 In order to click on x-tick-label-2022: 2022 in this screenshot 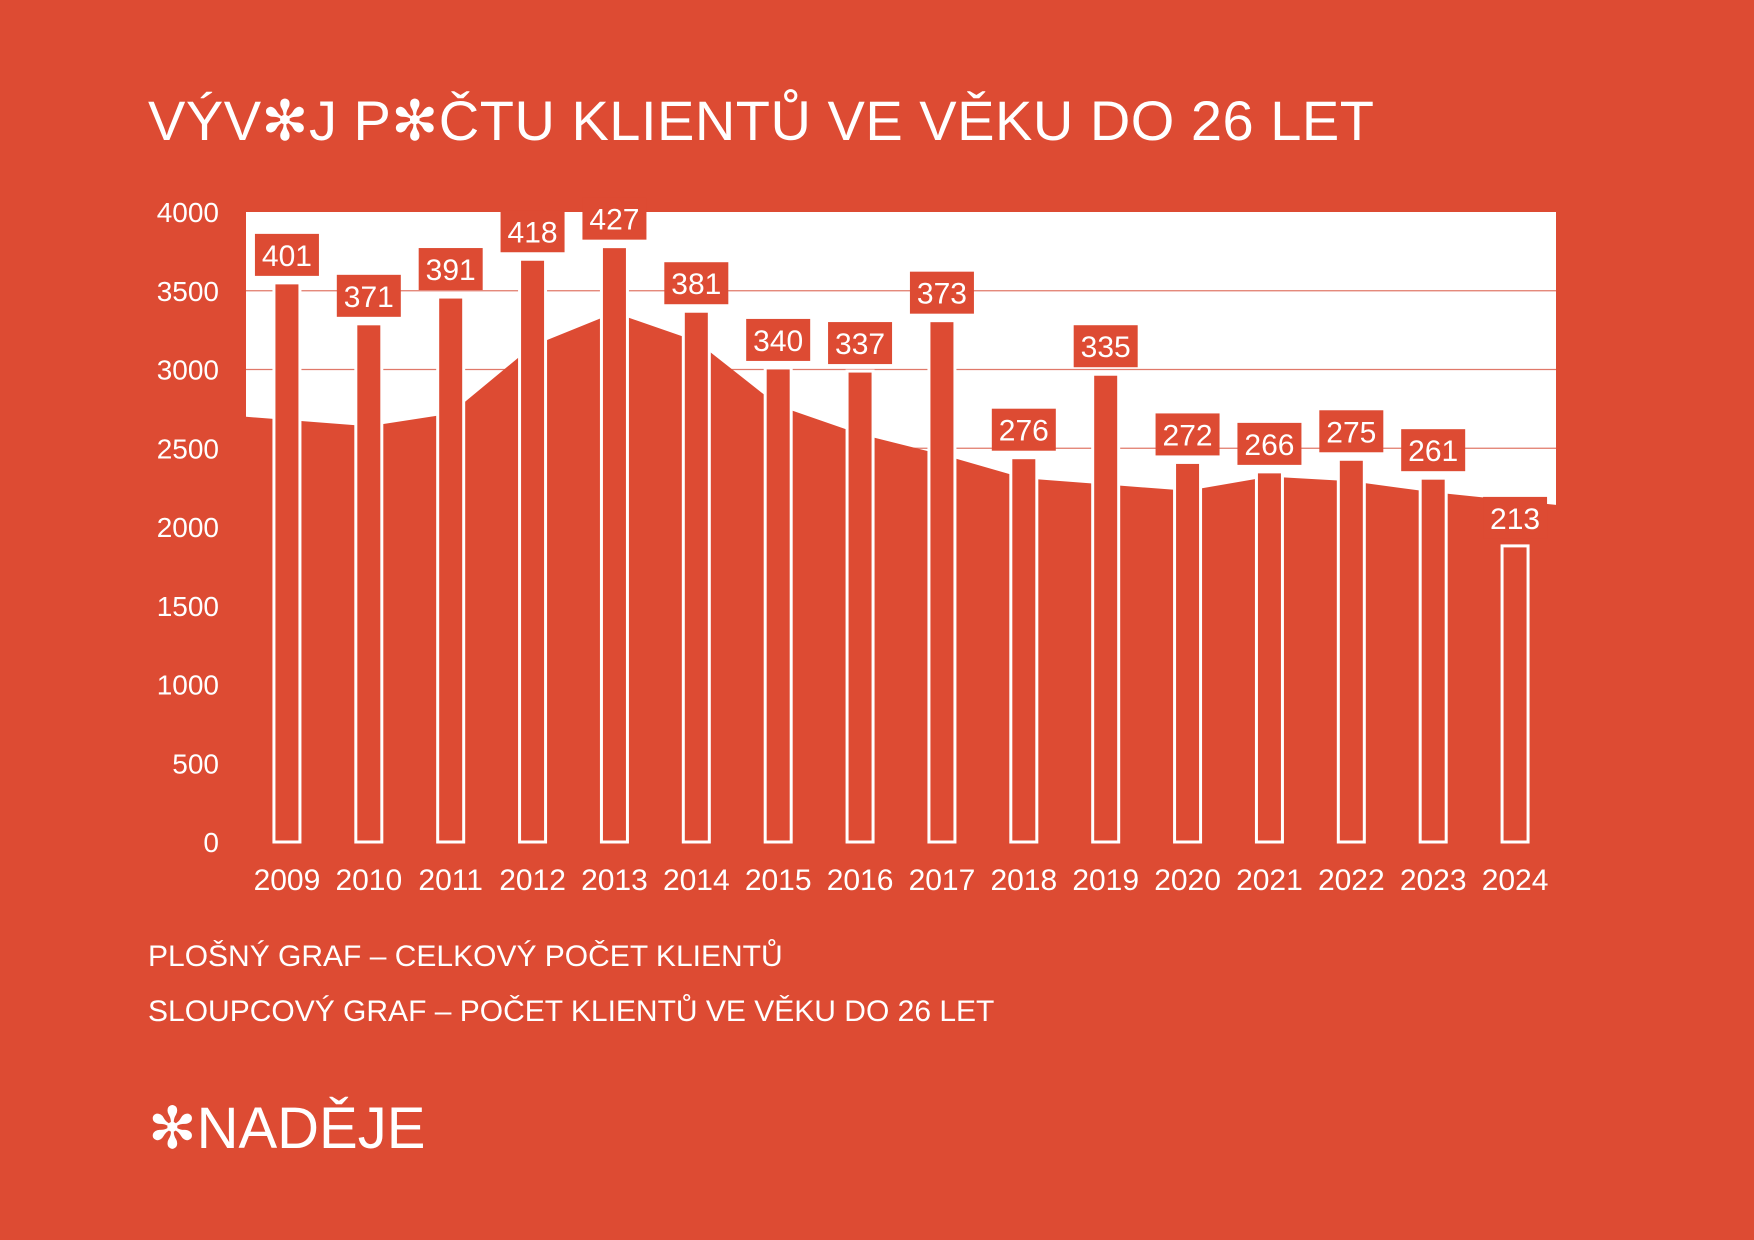, I will do `click(1351, 880)`.